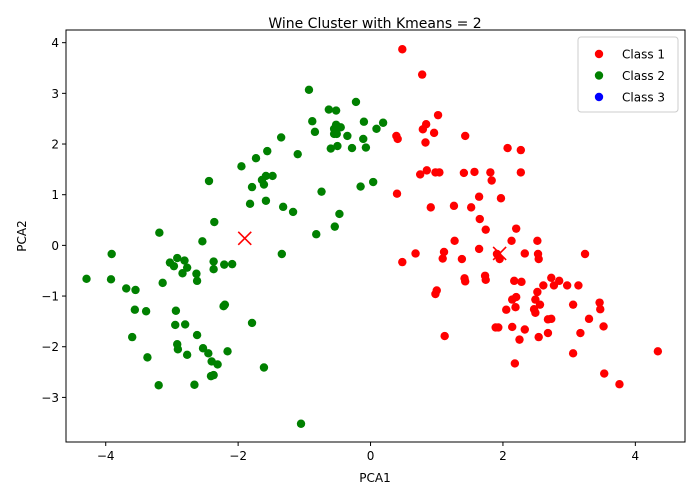 The image size is (700, 500). What do you see at coordinates (643, 55) in the screenshot?
I see `legend-label: Class 1` at bounding box center [643, 55].